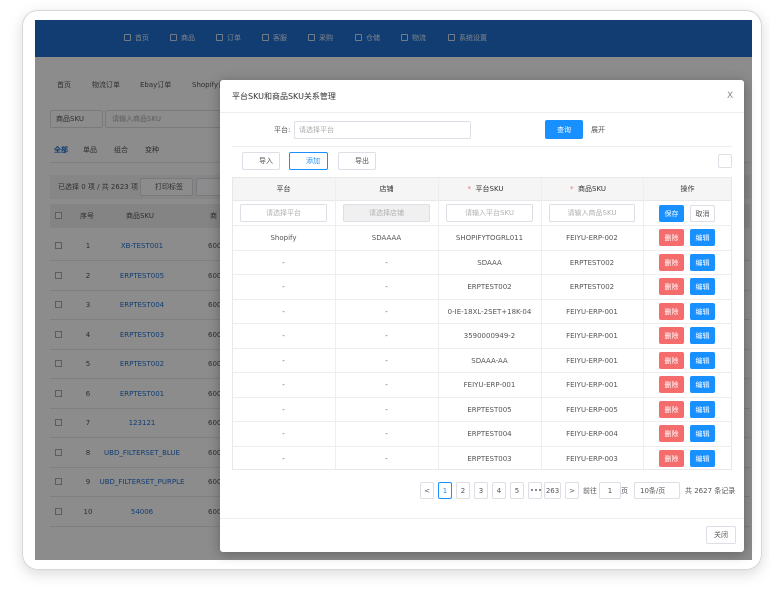 The width and height of the screenshot is (770, 597). I want to click on breadcrumb: Ebay订单, so click(156, 85).